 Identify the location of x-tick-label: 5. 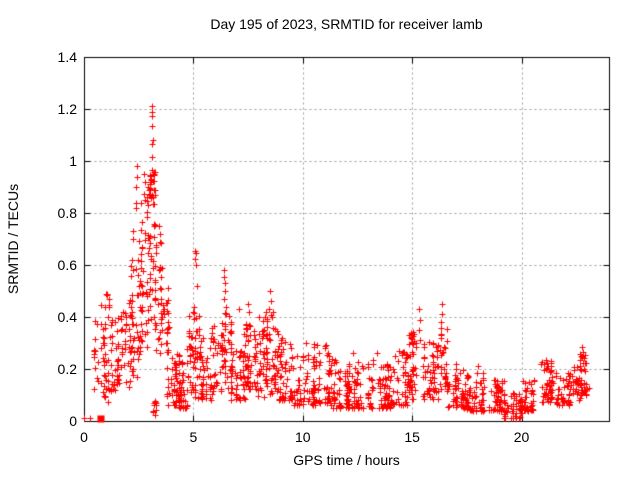
(193, 437).